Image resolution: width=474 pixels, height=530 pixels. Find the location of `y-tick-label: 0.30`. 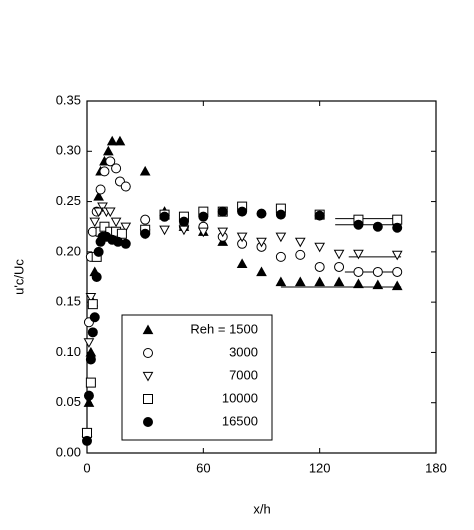

y-tick-label: 0.30 is located at coordinates (68, 150).